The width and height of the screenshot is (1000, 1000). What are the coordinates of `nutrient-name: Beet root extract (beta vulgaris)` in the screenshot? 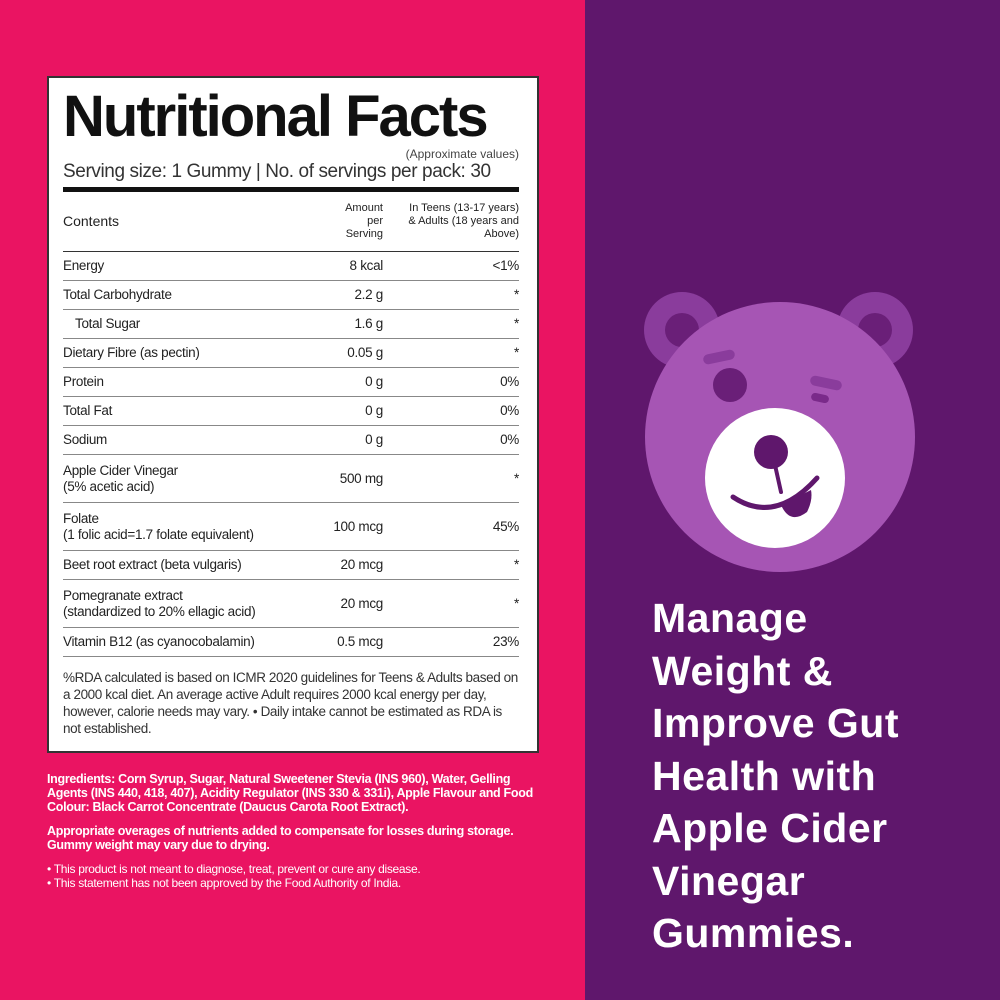 It's located at (163, 565).